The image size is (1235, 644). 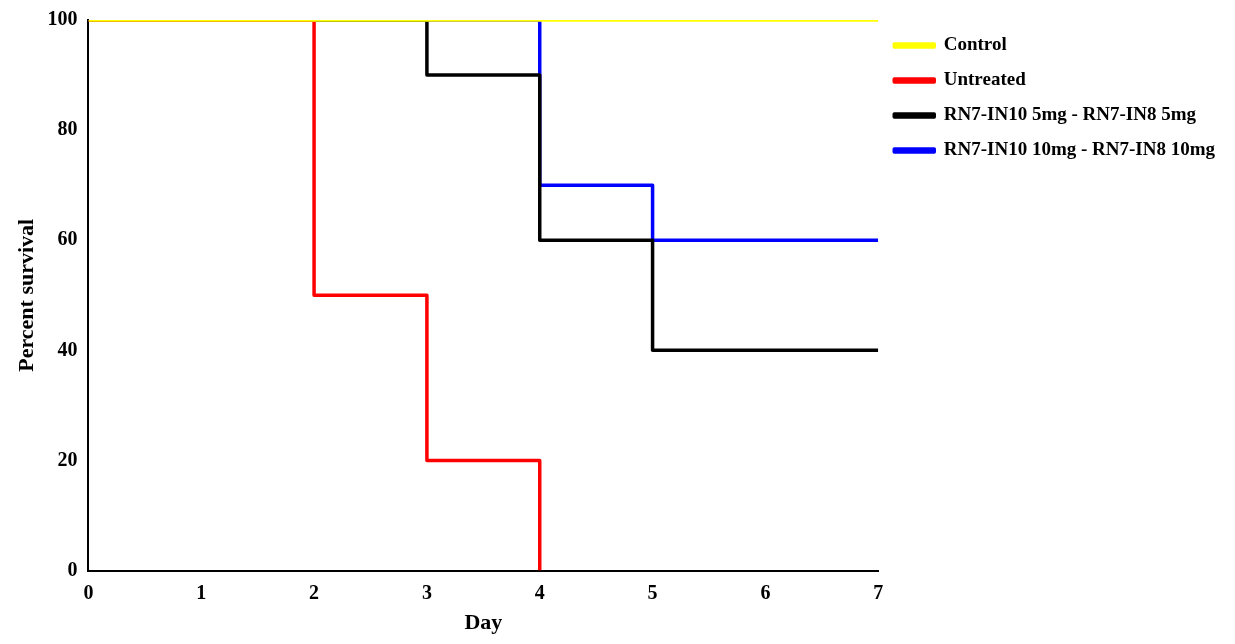 I want to click on y-tick-label: 0, so click(x=72, y=568).